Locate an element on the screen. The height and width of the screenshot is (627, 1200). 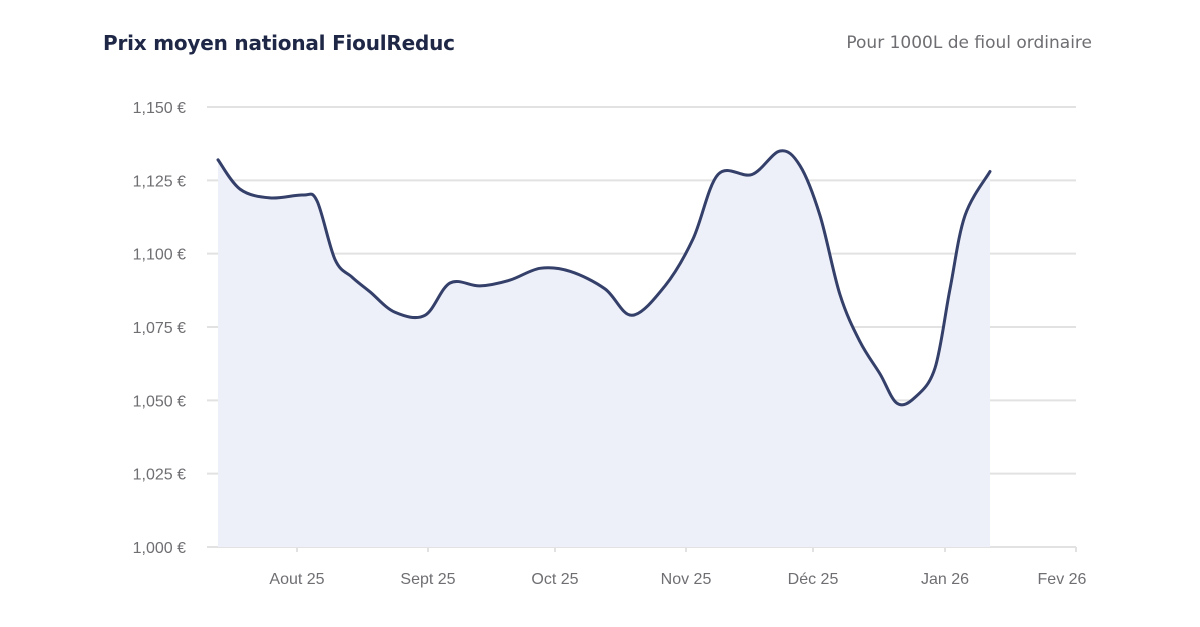
x-tick-label: Fev 26 is located at coordinates (1062, 579).